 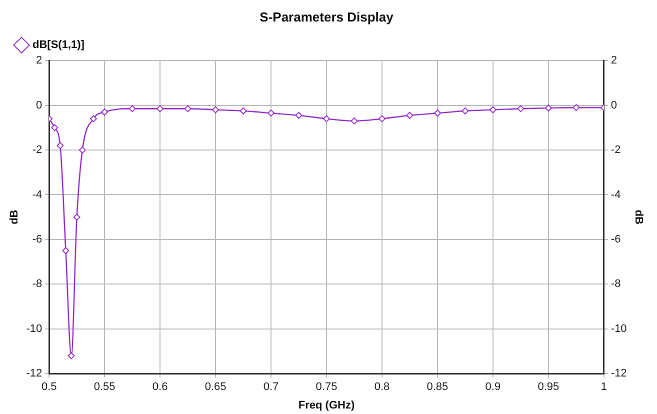 I want to click on y-tick-label: -12, so click(x=34, y=374).